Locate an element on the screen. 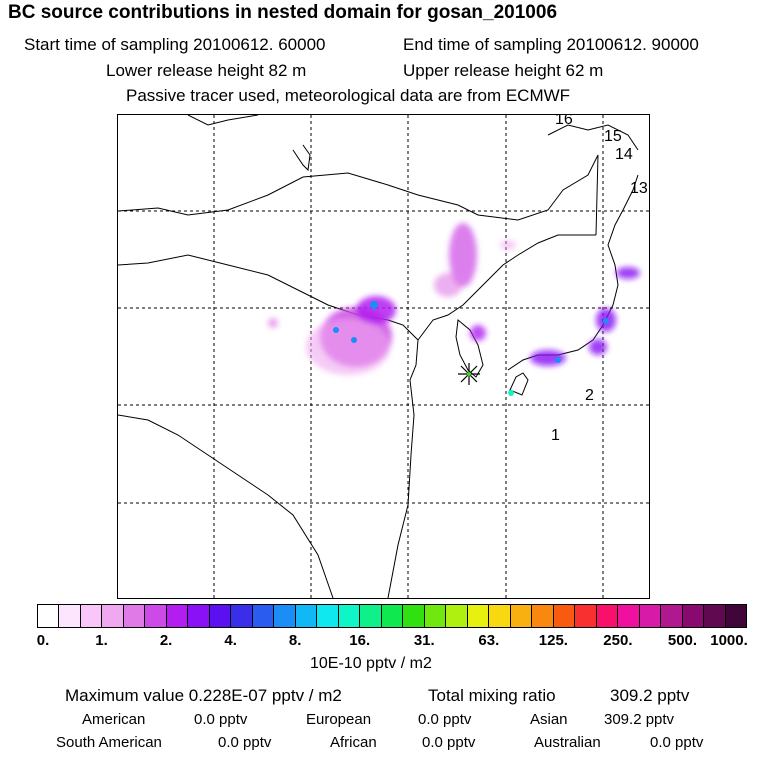 This screenshot has width=768, height=768. map-label: 14 is located at coordinates (624, 154).